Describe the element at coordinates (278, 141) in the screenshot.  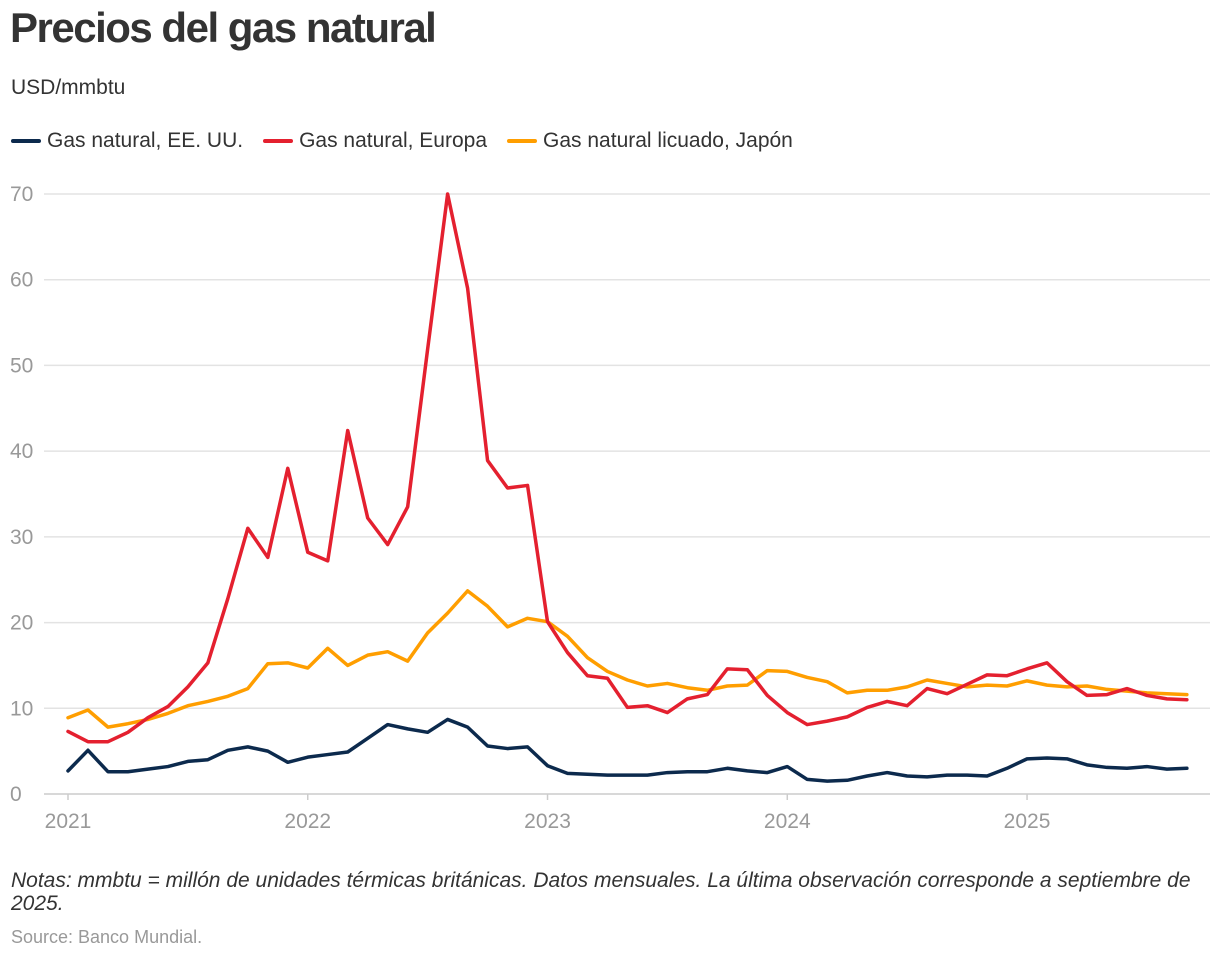
I see `legend-swatch-europe` at that location.